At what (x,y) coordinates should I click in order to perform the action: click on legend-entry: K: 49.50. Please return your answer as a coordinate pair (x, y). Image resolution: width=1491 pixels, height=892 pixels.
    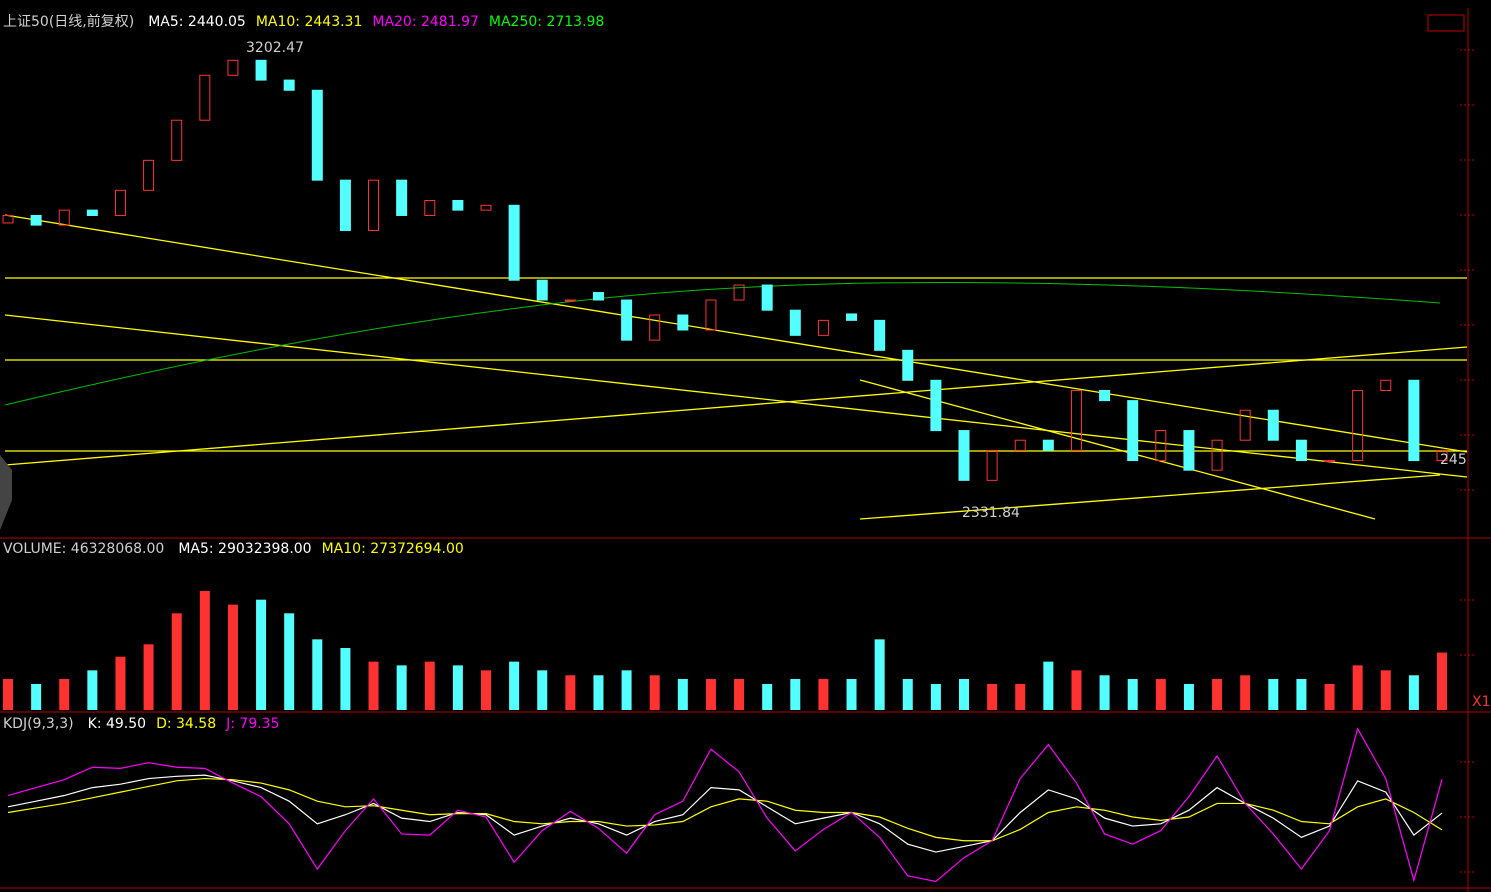
    Looking at the image, I should click on (117, 724).